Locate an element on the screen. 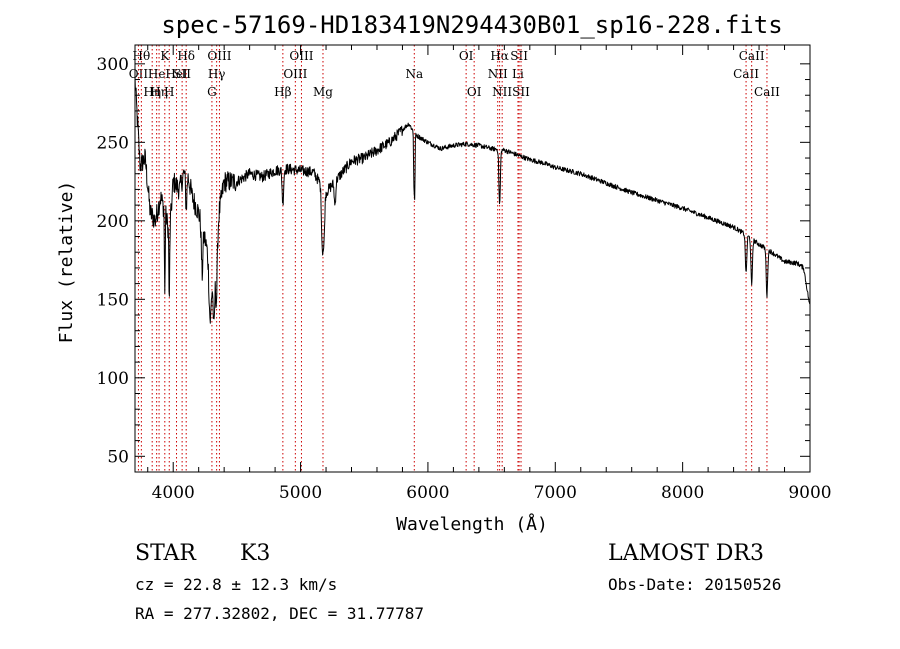 The width and height of the screenshot is (900, 649). y-tick-label: 200 is located at coordinates (113, 222).